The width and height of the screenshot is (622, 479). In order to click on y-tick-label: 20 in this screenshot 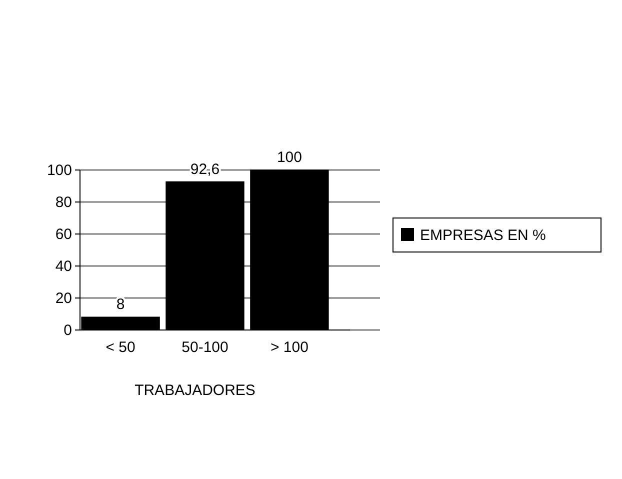, I will do `click(63, 298)`.